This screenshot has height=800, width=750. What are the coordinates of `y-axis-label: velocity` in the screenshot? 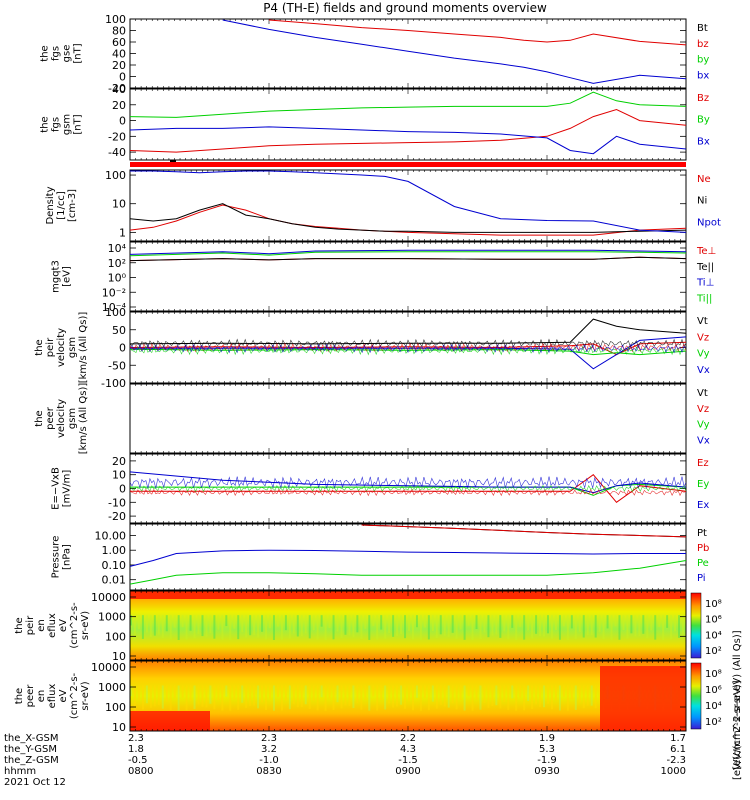 It's located at (61, 347).